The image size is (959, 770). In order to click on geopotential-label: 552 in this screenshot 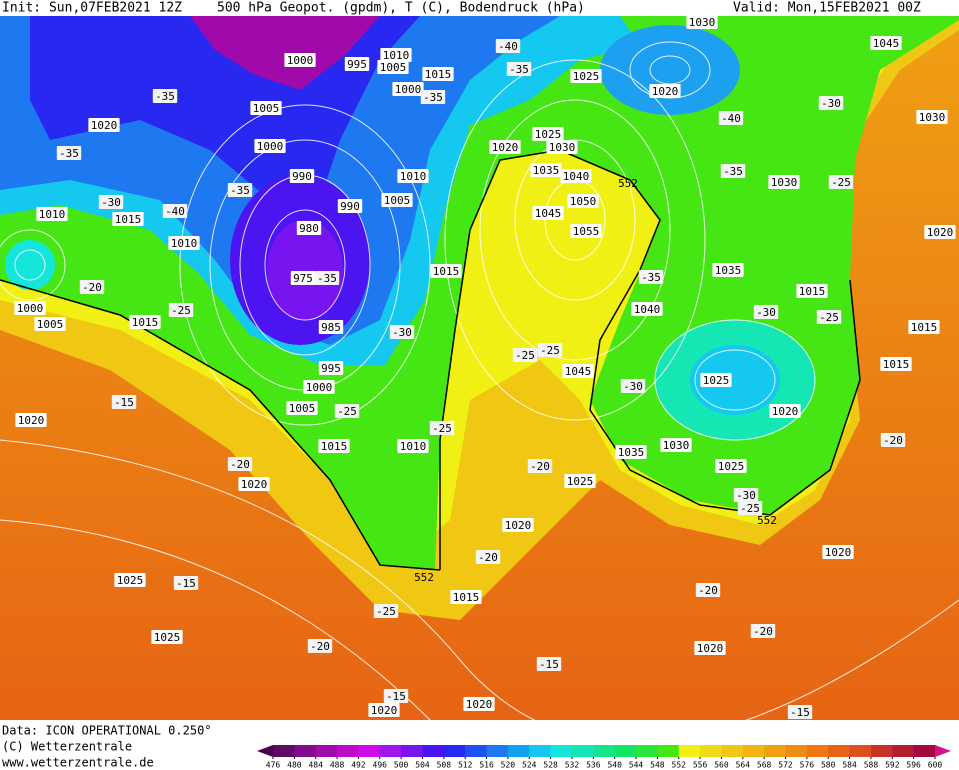, I will do `click(628, 183)`.